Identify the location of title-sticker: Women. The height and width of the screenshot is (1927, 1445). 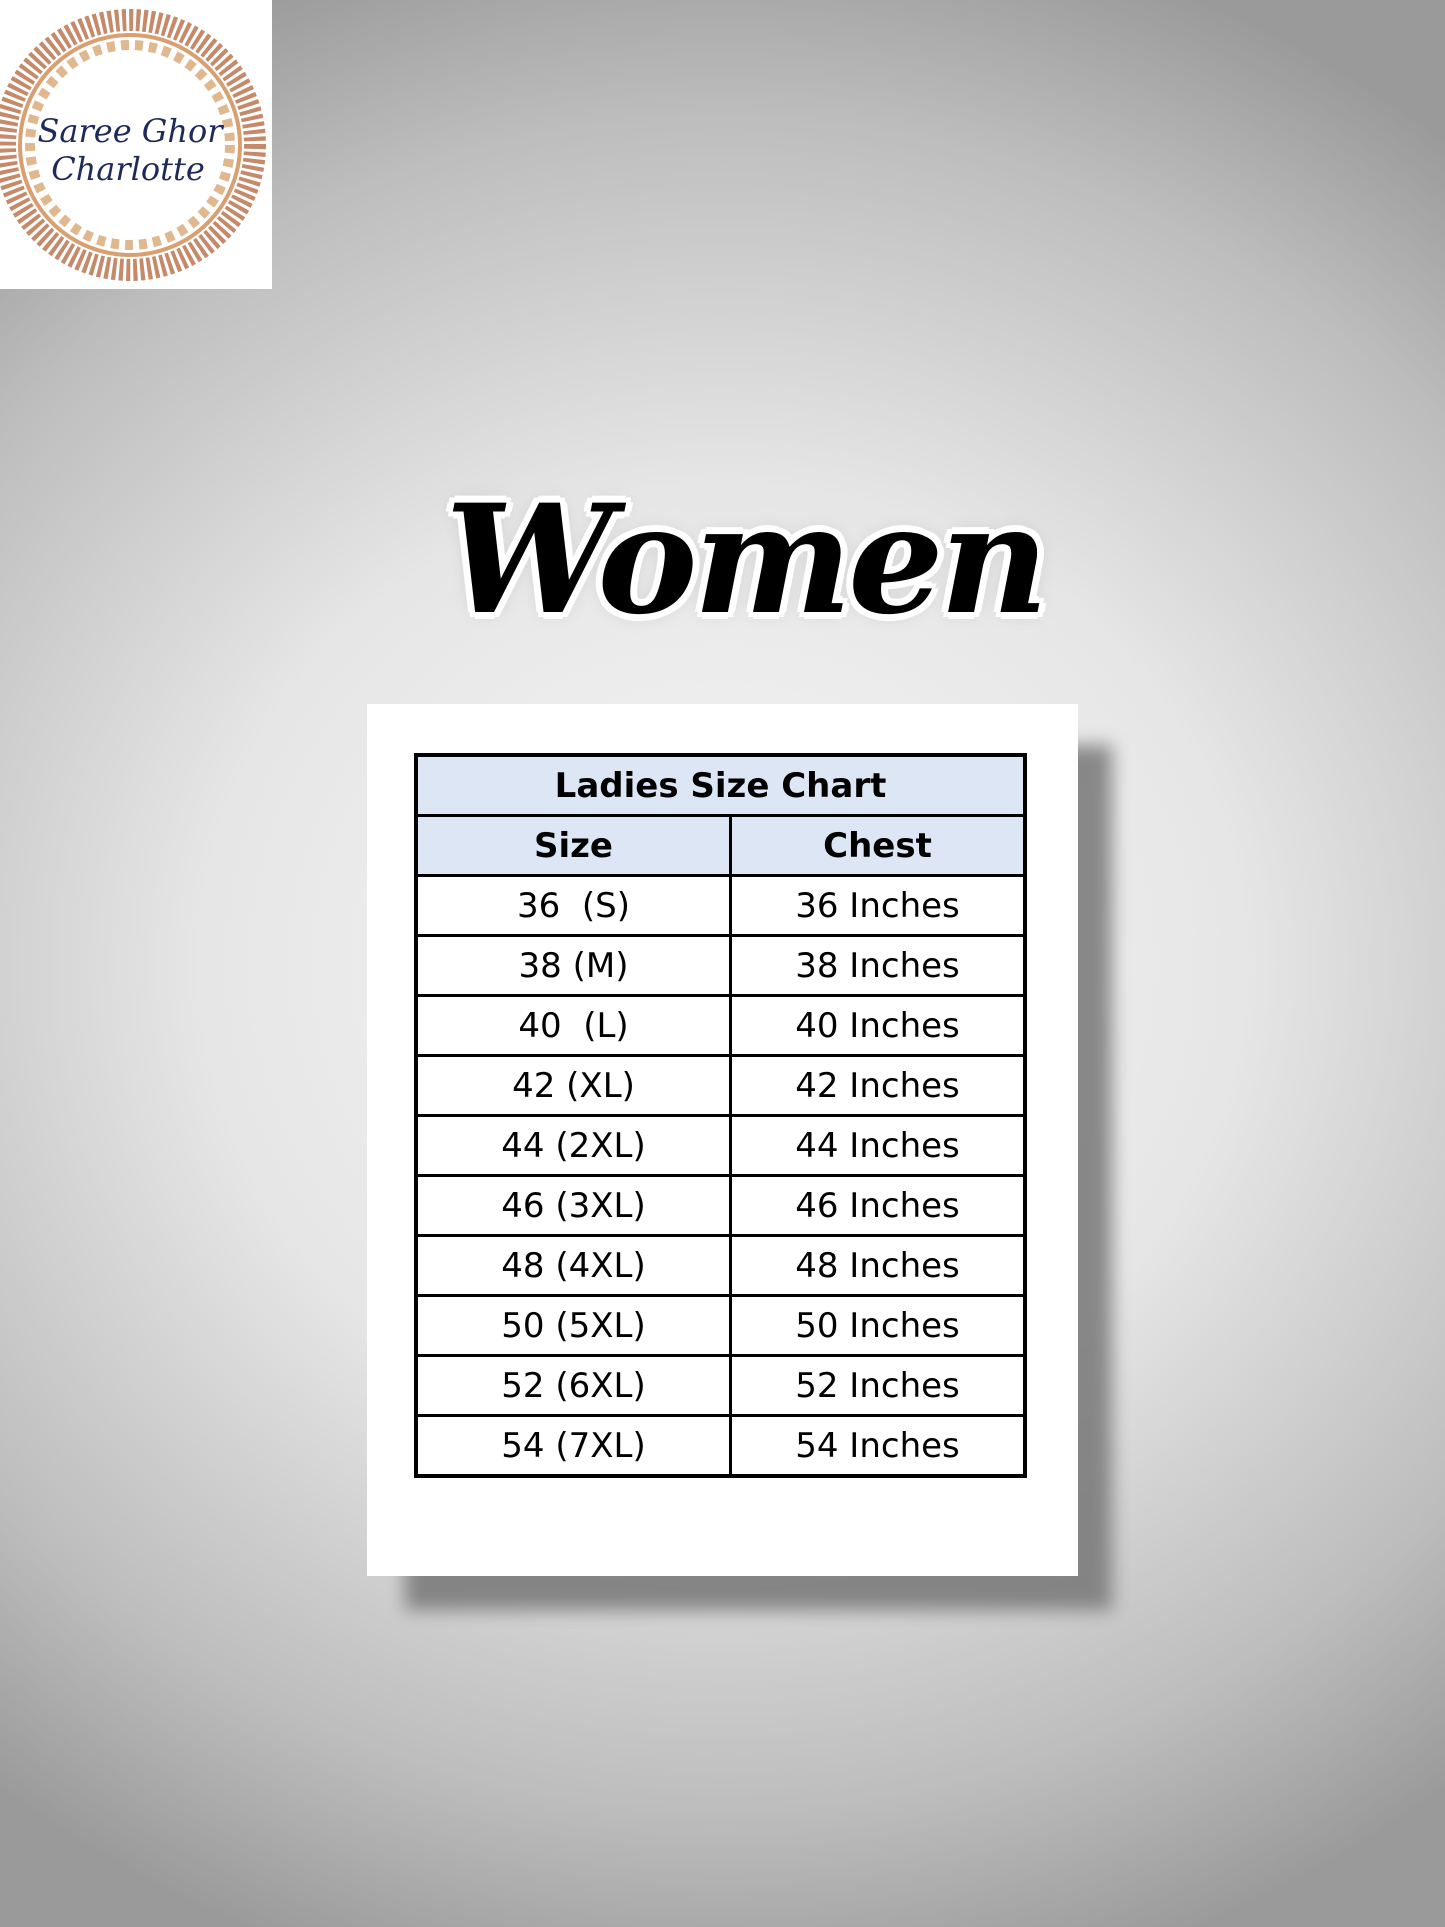
(746, 560).